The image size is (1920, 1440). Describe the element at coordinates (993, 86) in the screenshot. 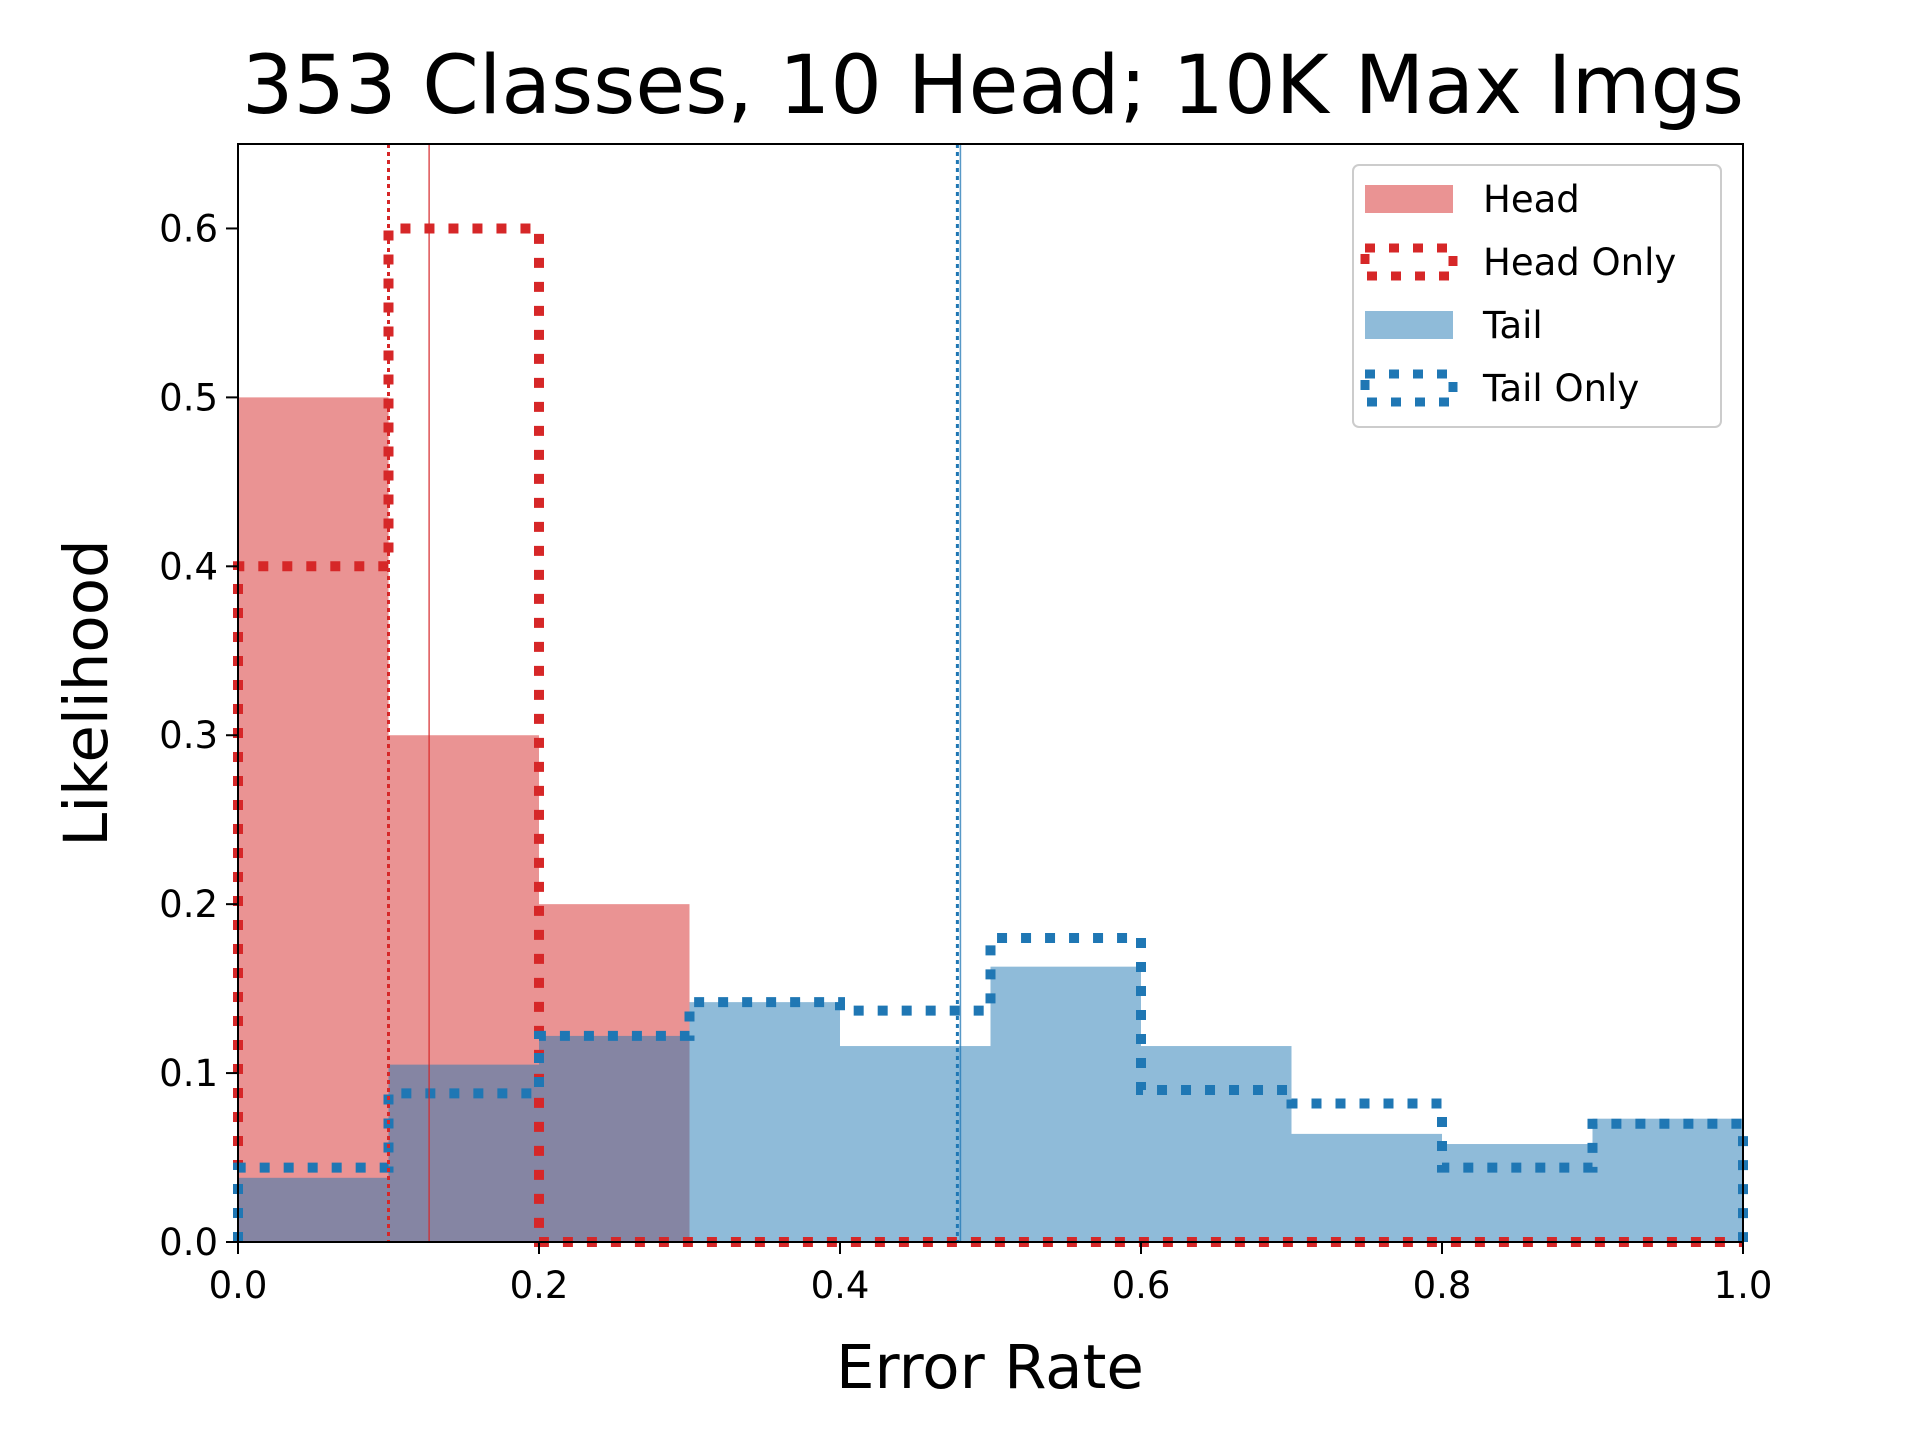

I see `chart-title: 353 Classes, 10 Head; 10K Max Imgs` at that location.